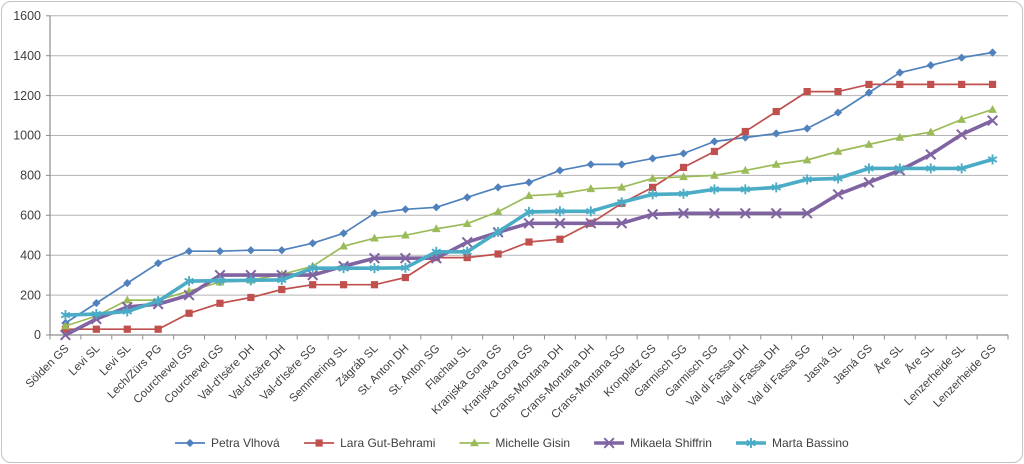  What do you see at coordinates (387, 443) in the screenshot?
I see `legend-label: Lara Gut-Behrami` at bounding box center [387, 443].